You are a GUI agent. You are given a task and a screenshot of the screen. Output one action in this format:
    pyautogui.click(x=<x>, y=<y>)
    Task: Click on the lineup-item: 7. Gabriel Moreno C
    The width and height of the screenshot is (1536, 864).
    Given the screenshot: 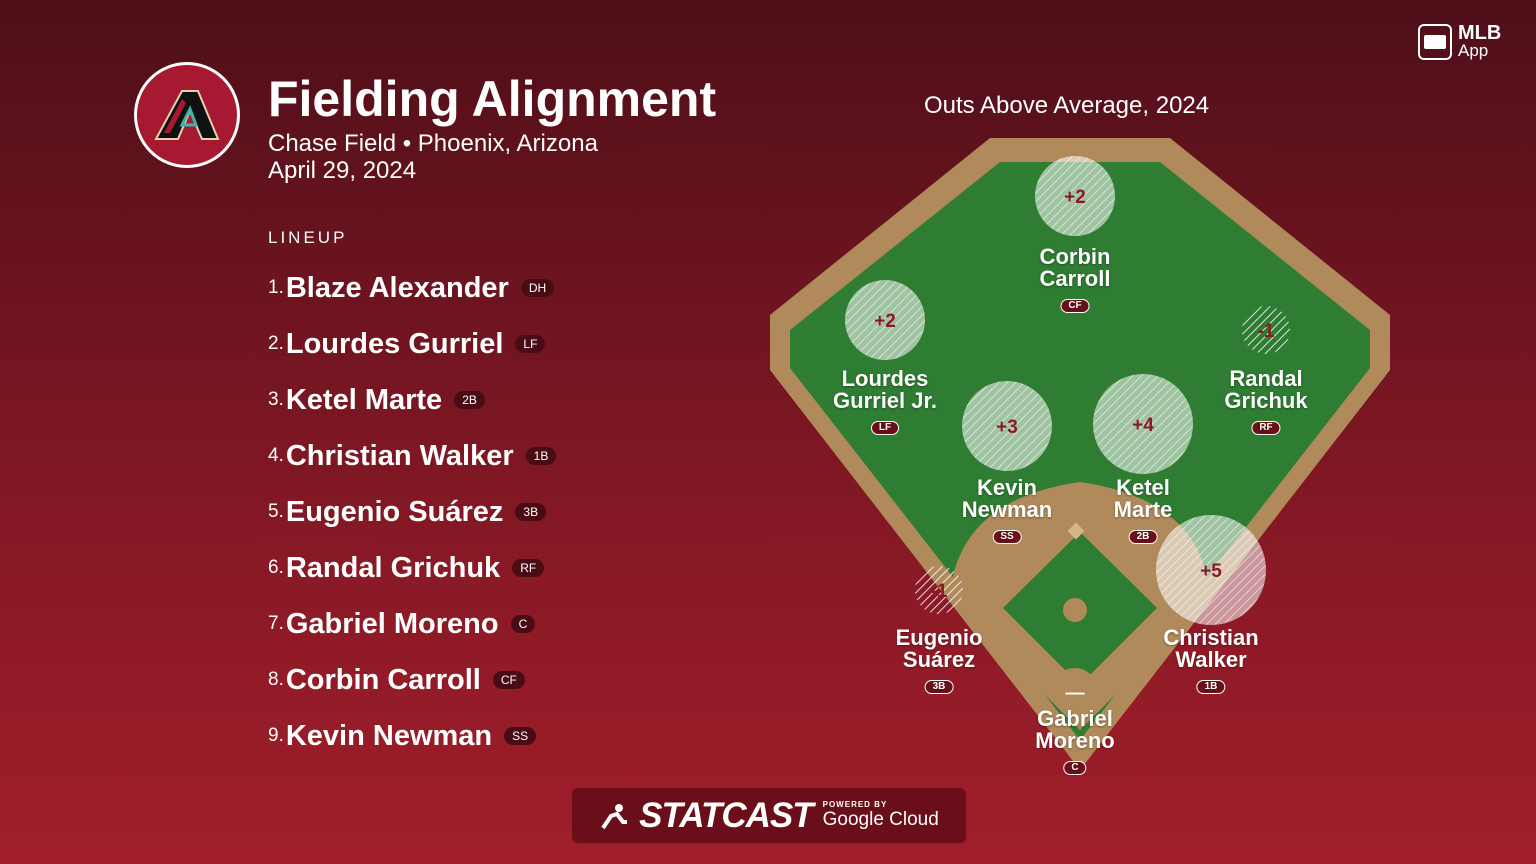 What is the action you would take?
    pyautogui.click(x=412, y=624)
    